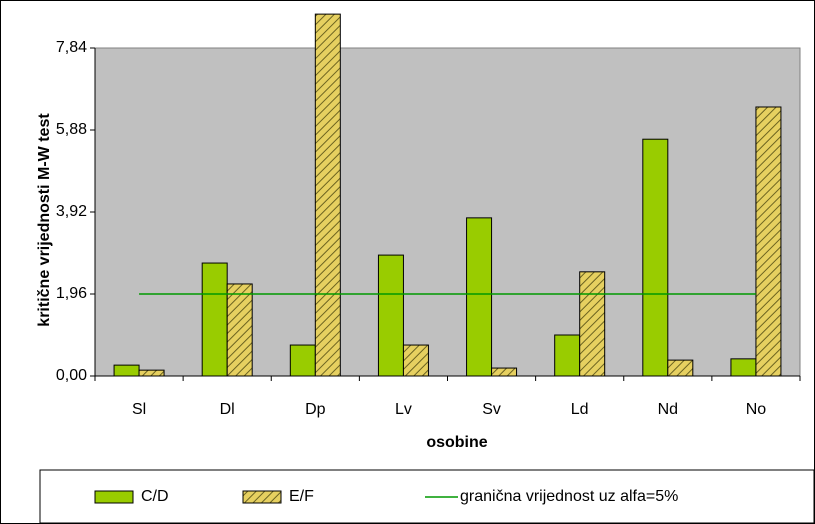  I want to click on x-tick-label: Lv, so click(403, 409).